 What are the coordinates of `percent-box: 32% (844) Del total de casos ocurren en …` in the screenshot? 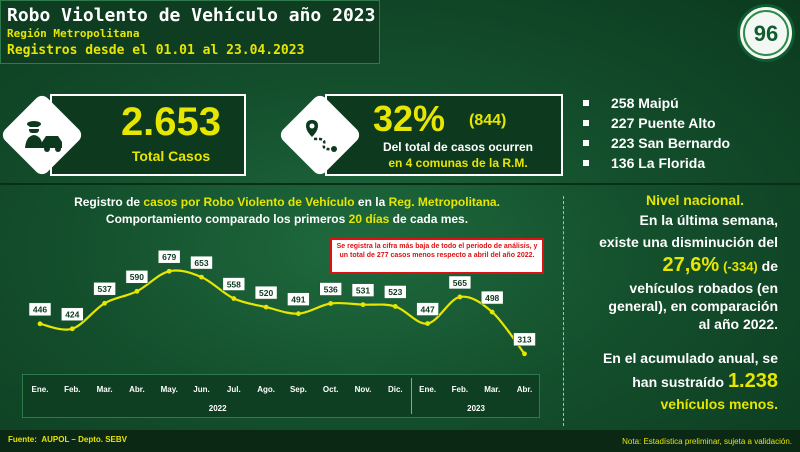 It's located at (444, 135).